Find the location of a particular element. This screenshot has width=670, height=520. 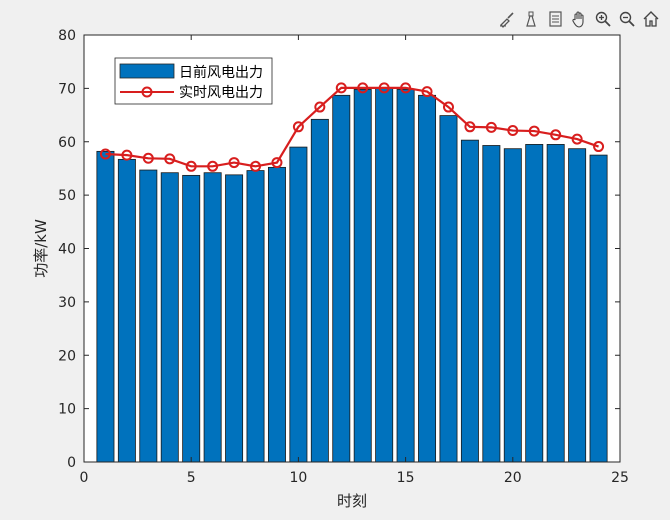

pan-icon is located at coordinates (579, 19).